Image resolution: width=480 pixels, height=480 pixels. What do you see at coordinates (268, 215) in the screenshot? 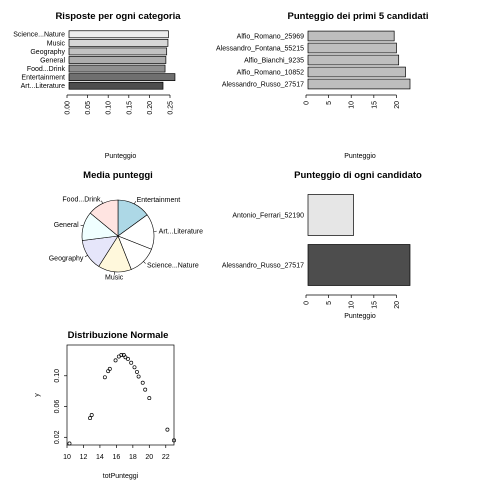
I see `category-label: Antonio_Ferrari_52190` at bounding box center [268, 215].